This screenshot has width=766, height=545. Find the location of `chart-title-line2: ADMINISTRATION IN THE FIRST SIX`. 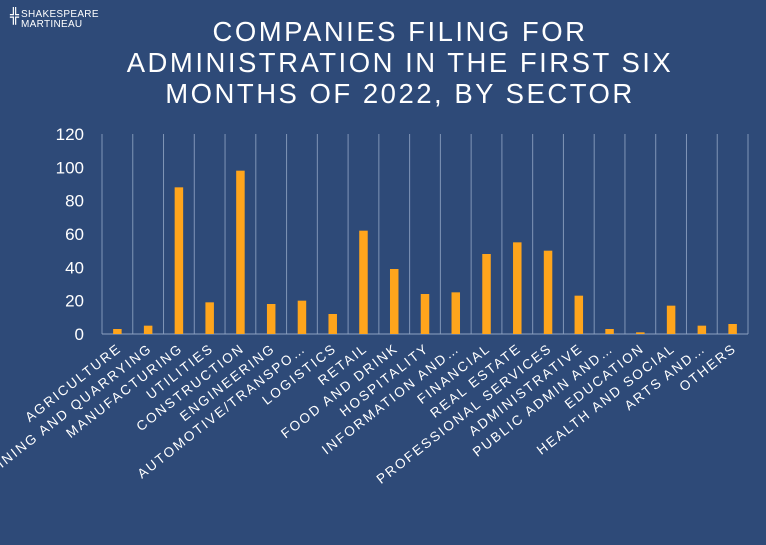

chart-title-line2: ADMINISTRATION IN THE FIRST SIX is located at coordinates (400, 62).